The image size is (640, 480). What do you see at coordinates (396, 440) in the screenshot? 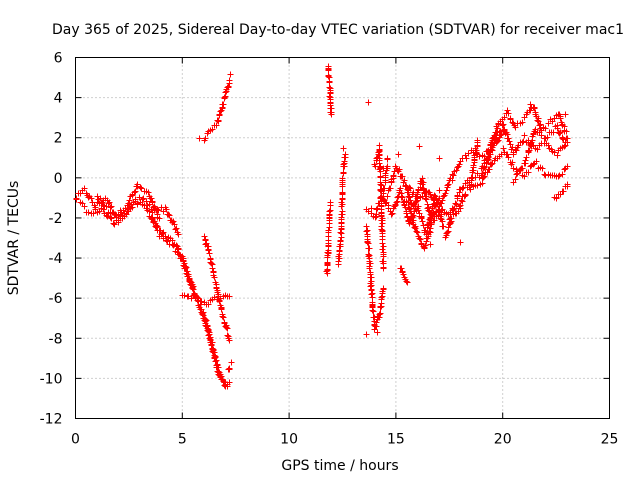
I see `x-tick-label-3: 15` at bounding box center [396, 440].